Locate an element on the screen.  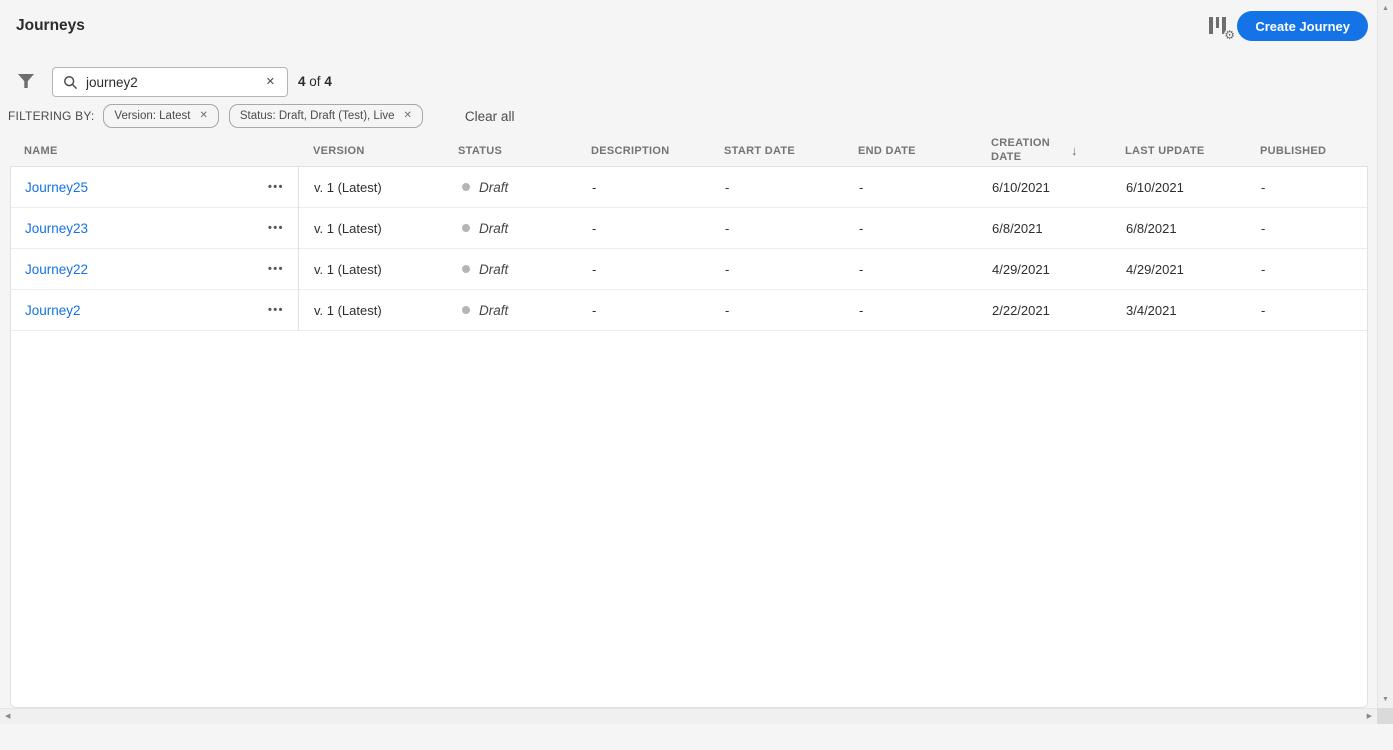
creation-date-cell: 6/8/2021 is located at coordinates (1017, 228).